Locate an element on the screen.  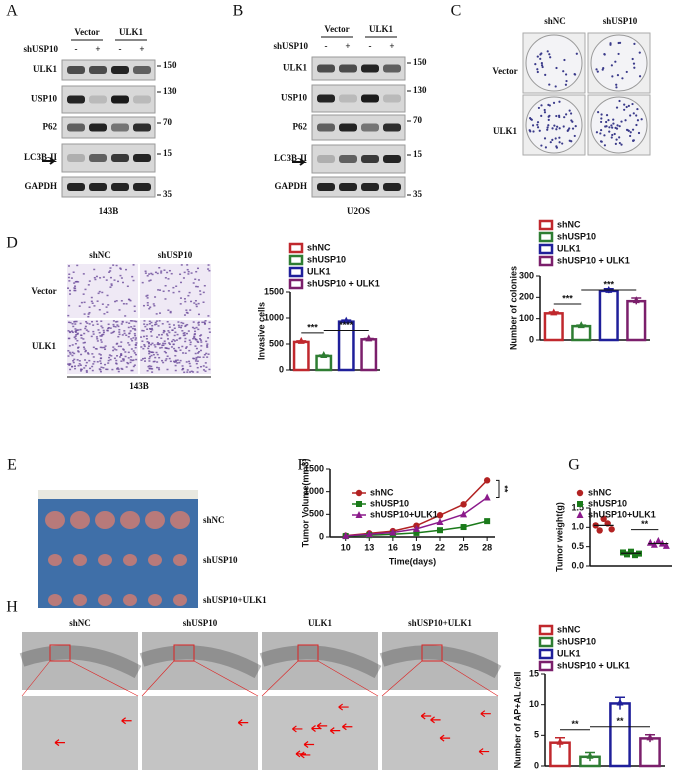
row-label: Vector is located at coordinates (43, 291).